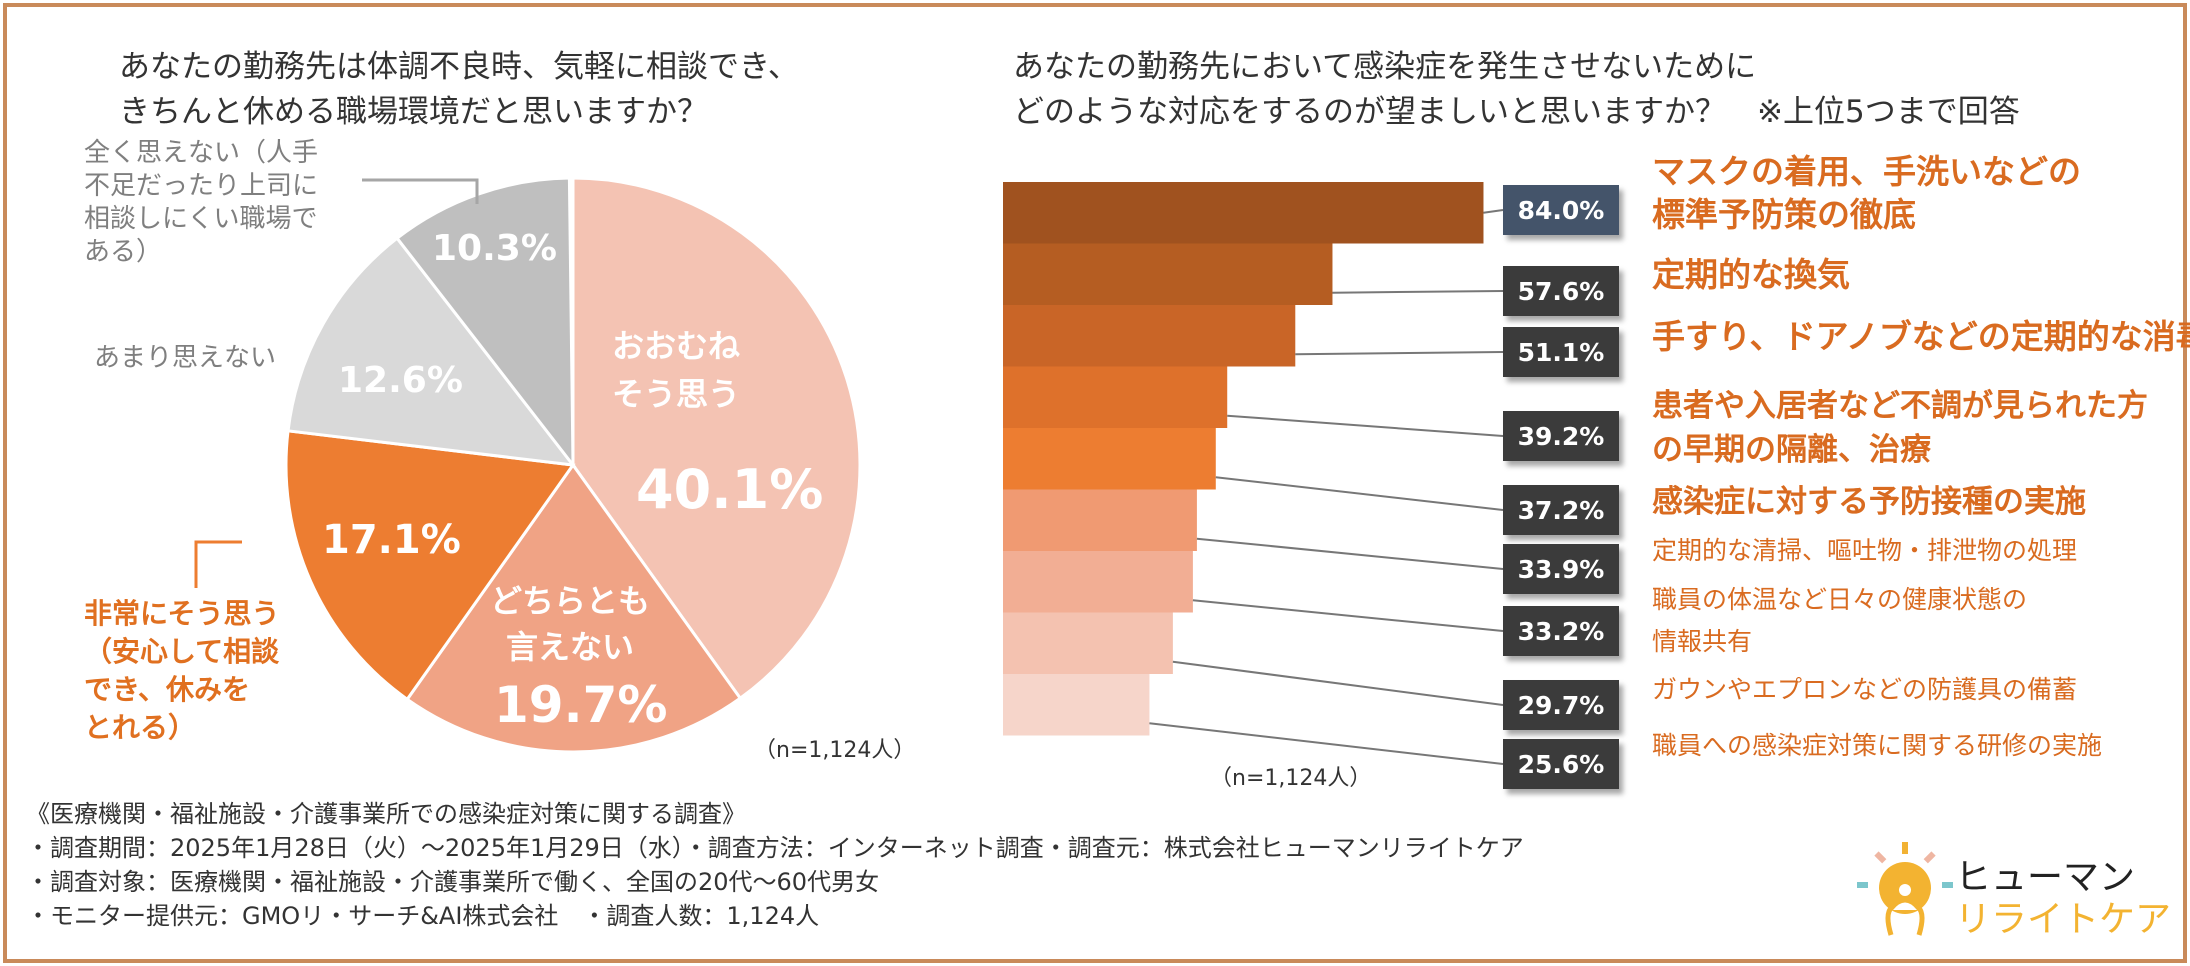 The image size is (2190, 966). What do you see at coordinates (2063, 919) in the screenshot?
I see `logo-text-line2: リライトケア` at bounding box center [2063, 919].